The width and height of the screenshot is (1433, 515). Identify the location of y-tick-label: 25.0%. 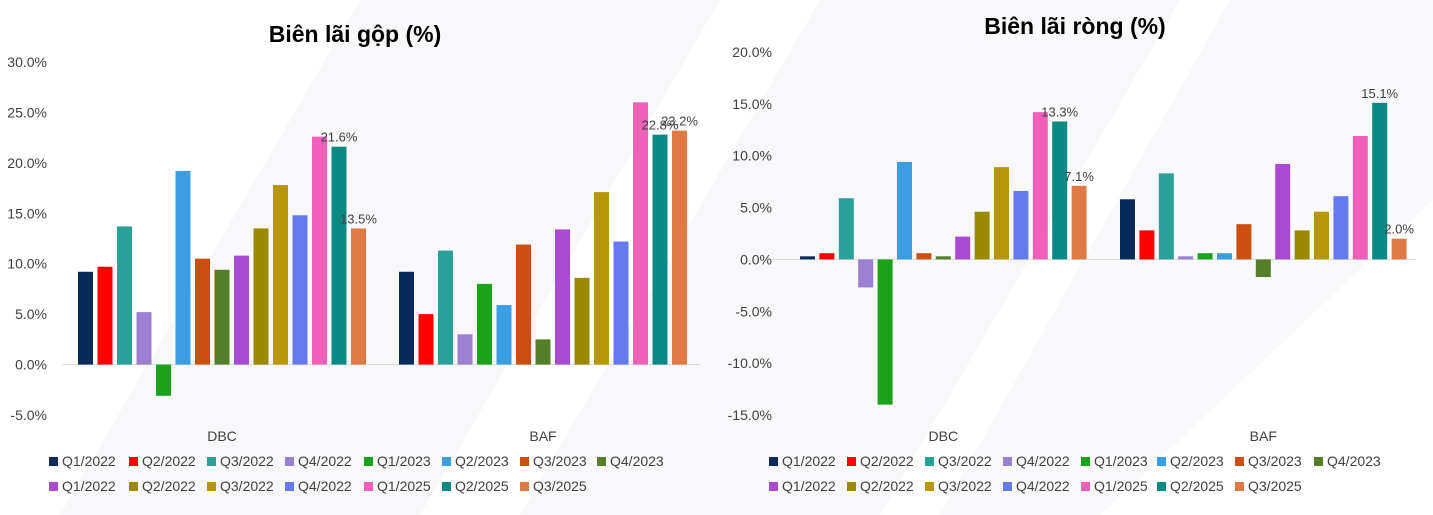
(27, 112).